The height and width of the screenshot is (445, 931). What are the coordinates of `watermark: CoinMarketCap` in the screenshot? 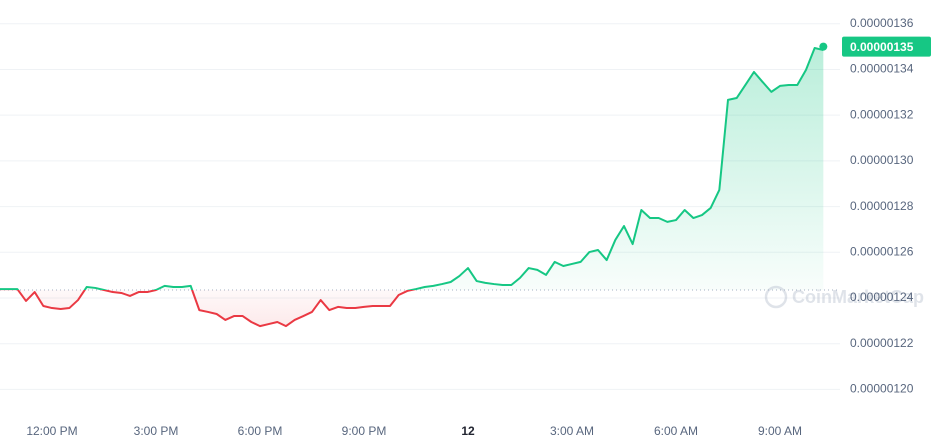 It's located at (844, 297).